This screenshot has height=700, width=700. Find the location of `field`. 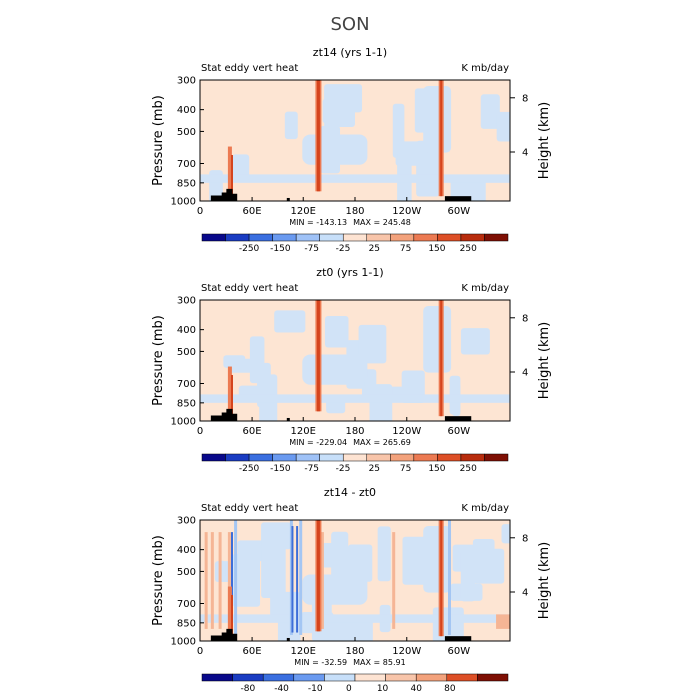

field is located at coordinates (355, 140).